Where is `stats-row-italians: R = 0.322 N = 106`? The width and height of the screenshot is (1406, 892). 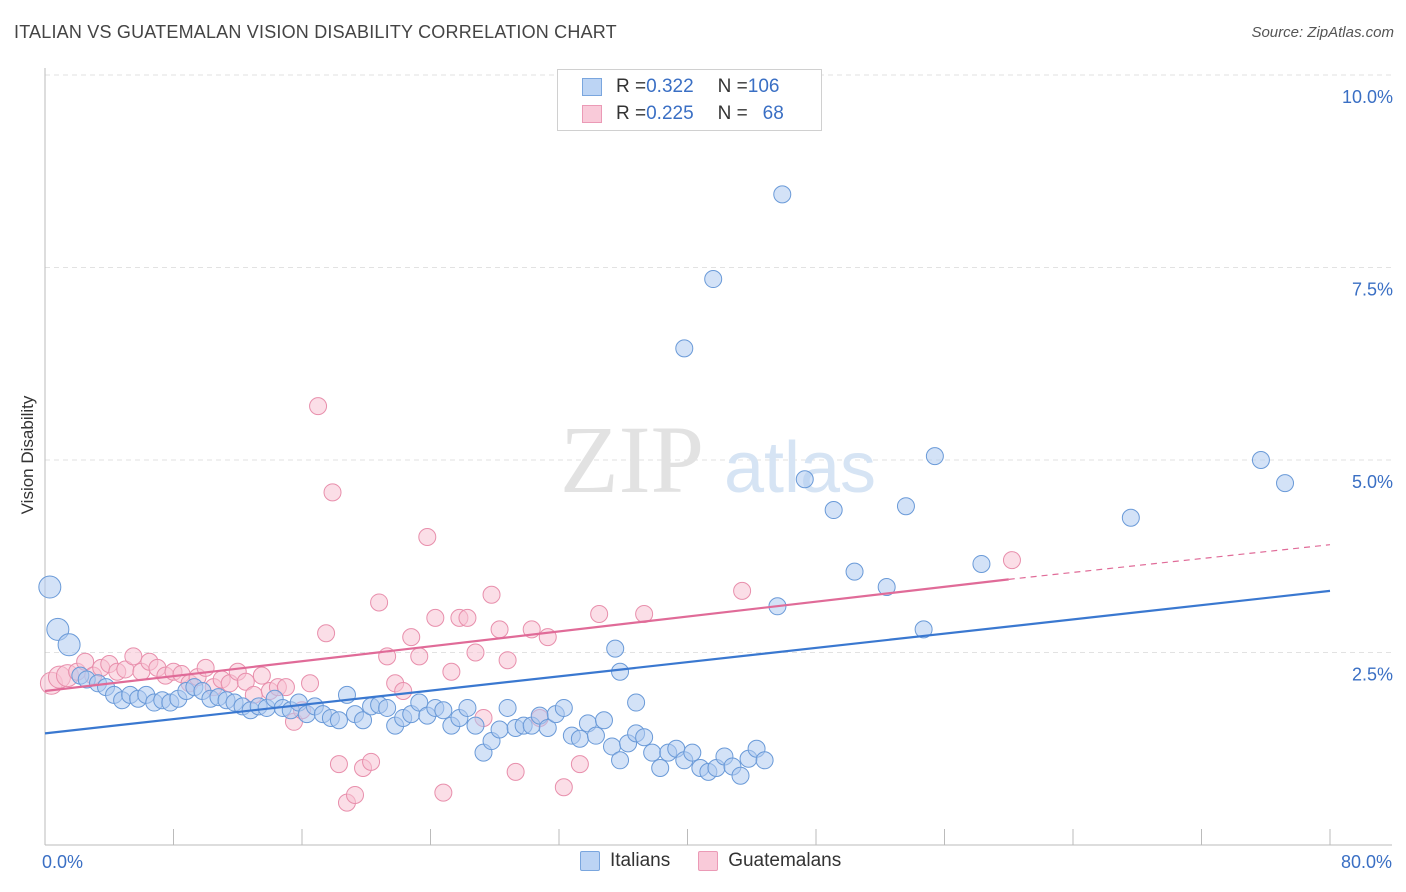
stats-row-italians: R = 0.322 N = 106 is located at coordinates (680, 87).